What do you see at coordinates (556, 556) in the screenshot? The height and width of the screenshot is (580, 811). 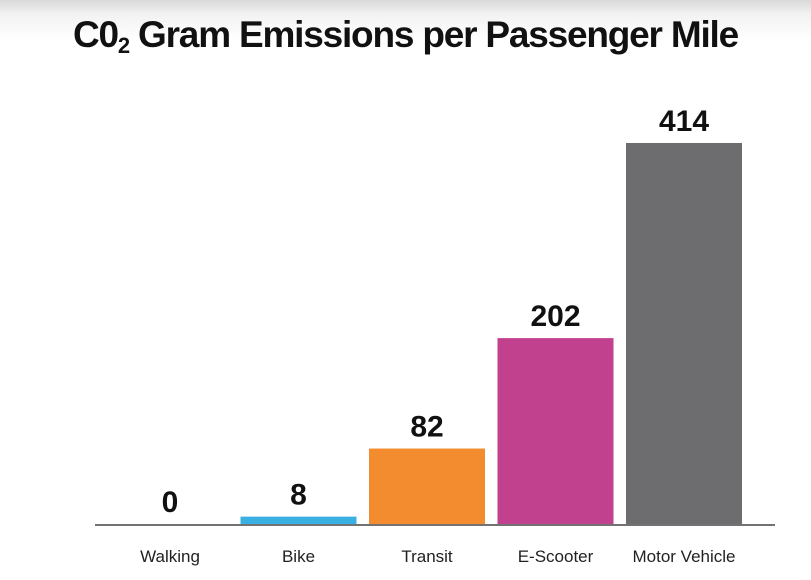 I see `category-label-e-scooter: E-Scooter` at bounding box center [556, 556].